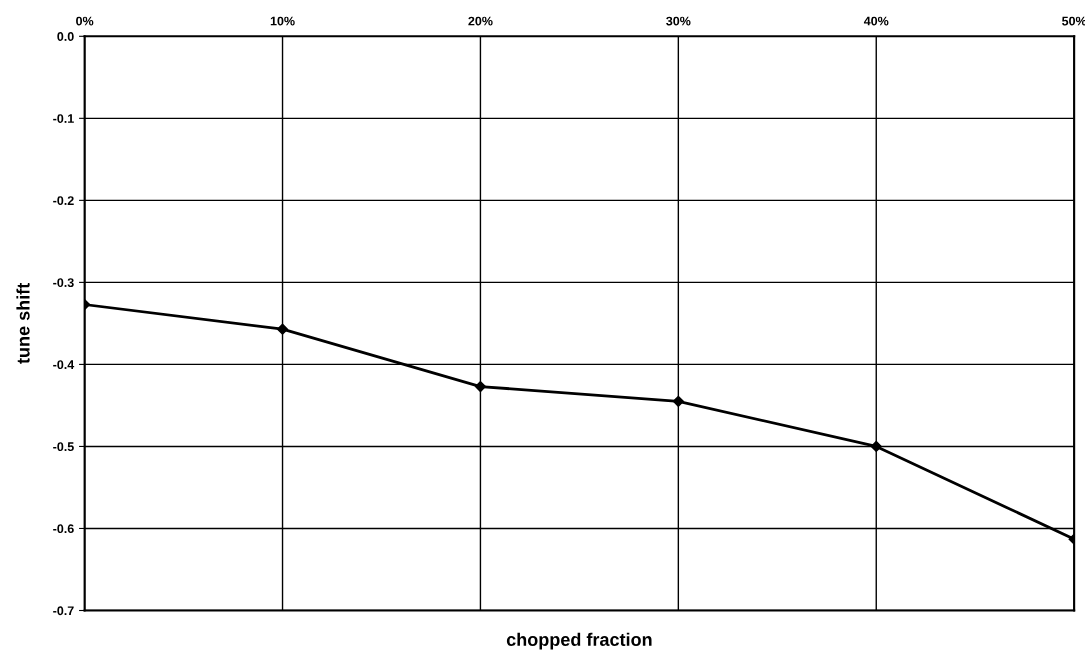  I want to click on y-tick-label: -0.1, so click(63, 118).